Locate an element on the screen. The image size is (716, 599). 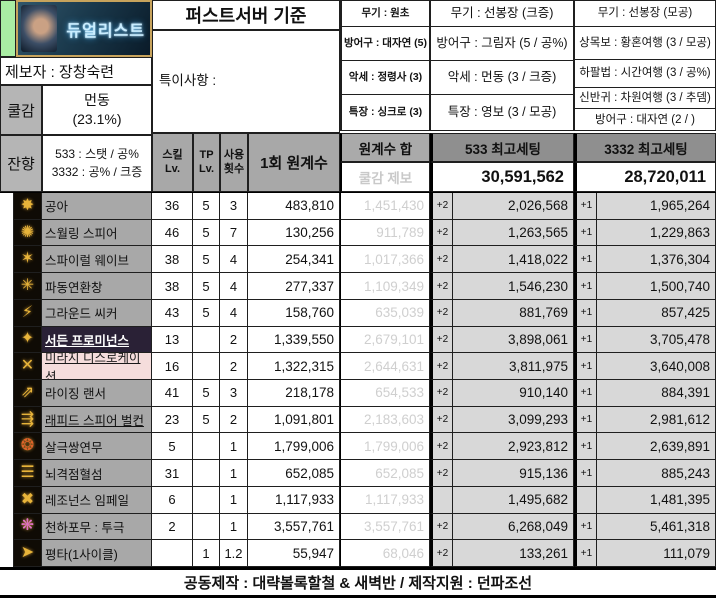
class-name: 듀얼리스트 is located at coordinates (105, 31).